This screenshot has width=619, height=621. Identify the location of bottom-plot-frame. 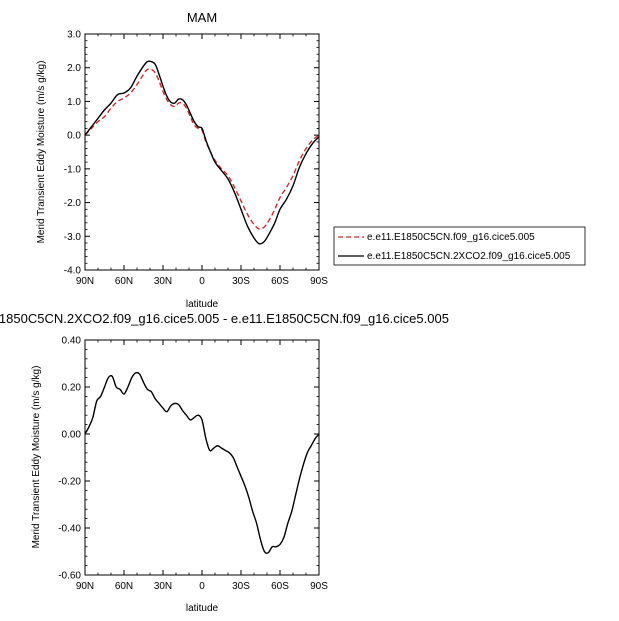
(202, 457).